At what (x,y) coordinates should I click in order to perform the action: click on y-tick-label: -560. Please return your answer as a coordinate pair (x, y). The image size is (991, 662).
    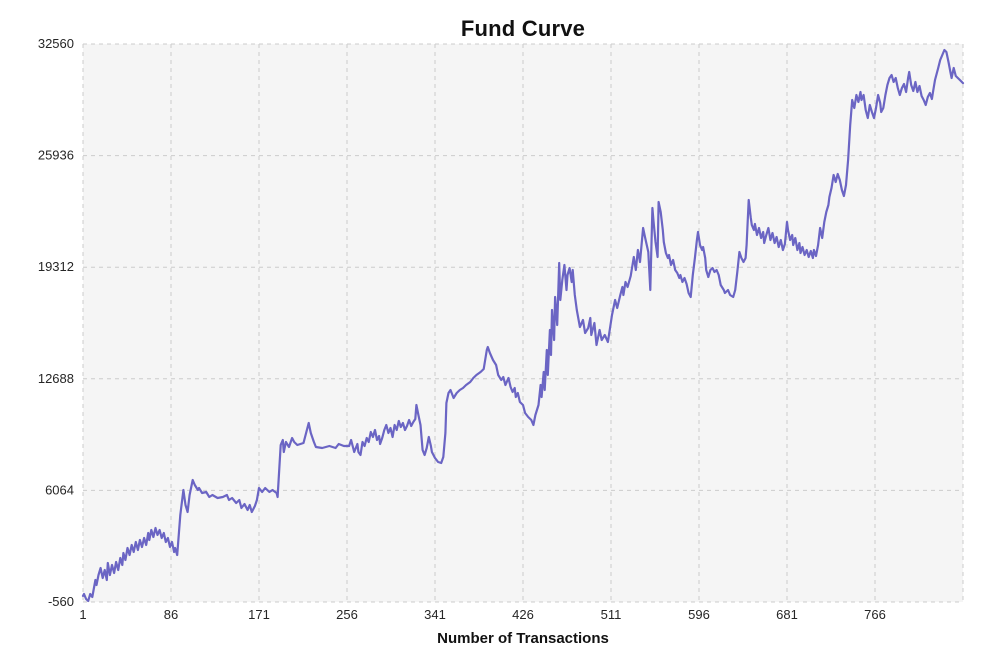
    Looking at the image, I should click on (61, 601).